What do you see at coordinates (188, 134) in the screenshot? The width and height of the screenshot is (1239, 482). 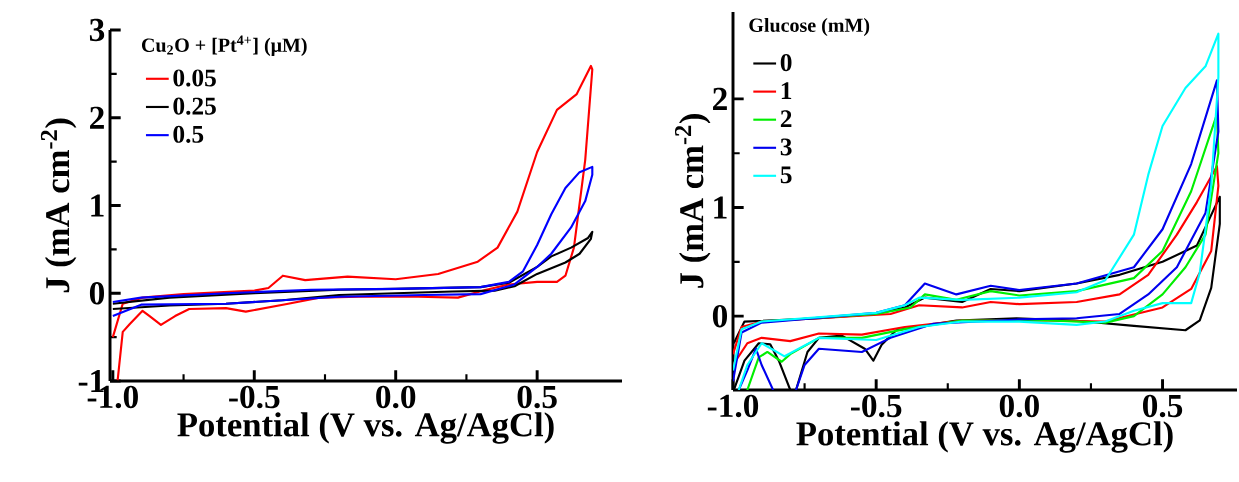 I see `legend-label: 0.5` at bounding box center [188, 134].